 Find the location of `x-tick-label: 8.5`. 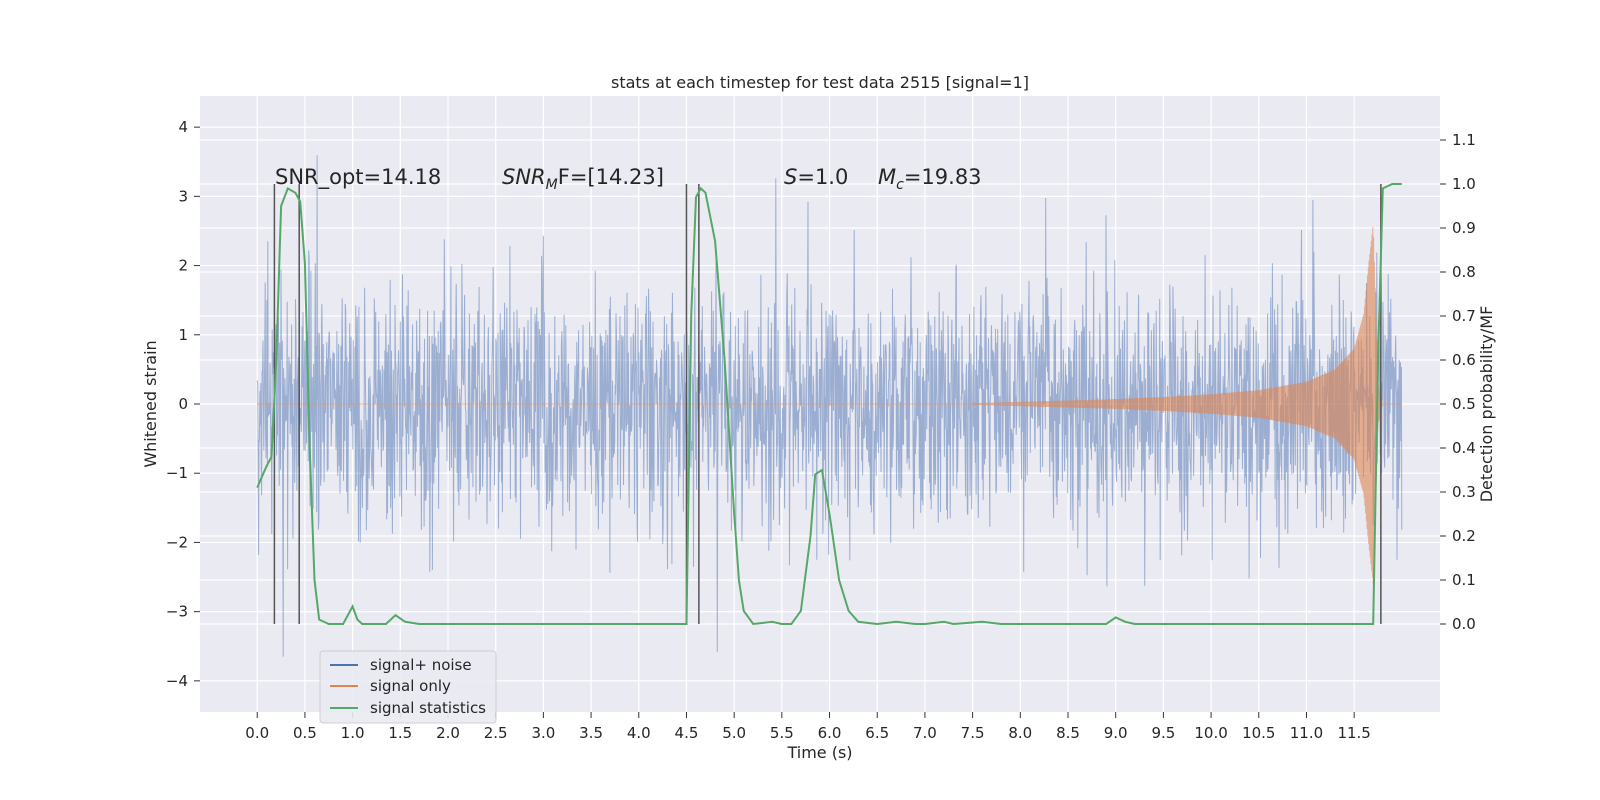

x-tick-label: 8.5 is located at coordinates (1068, 733).